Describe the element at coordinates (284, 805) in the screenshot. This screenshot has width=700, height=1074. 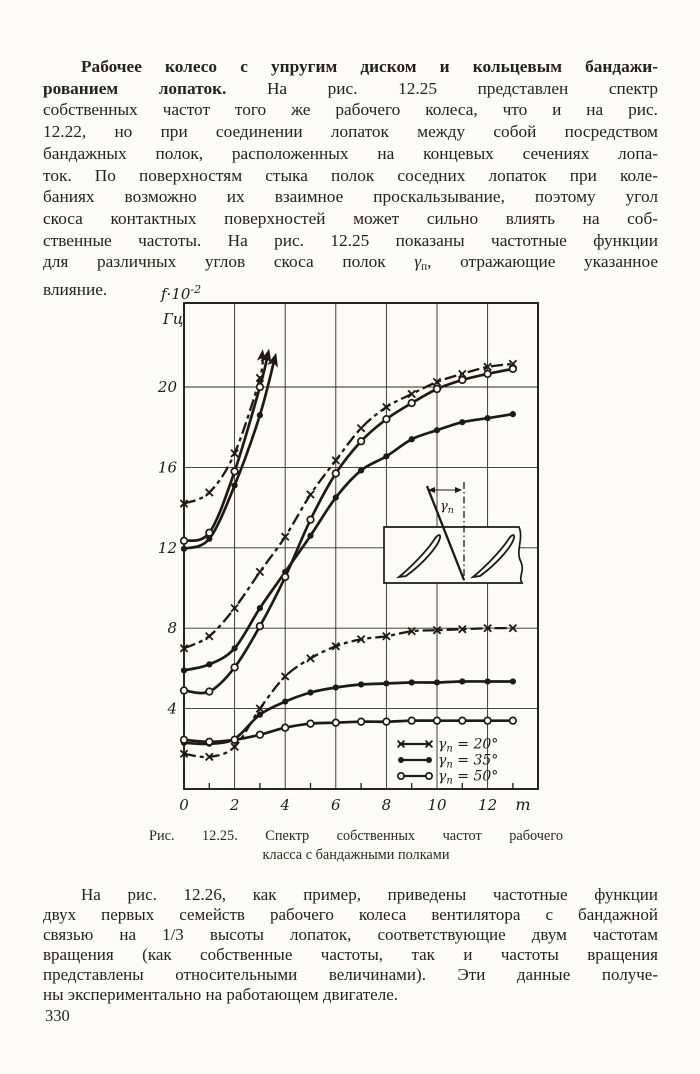
I see `x-tick-label: 4` at that location.